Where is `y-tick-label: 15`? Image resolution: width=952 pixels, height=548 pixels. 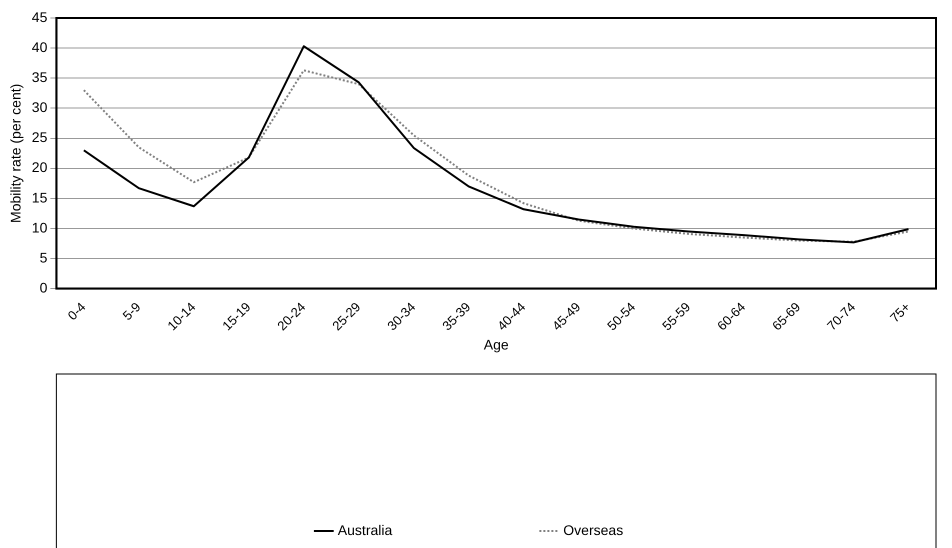
y-tick-label: 15 is located at coordinates (40, 197).